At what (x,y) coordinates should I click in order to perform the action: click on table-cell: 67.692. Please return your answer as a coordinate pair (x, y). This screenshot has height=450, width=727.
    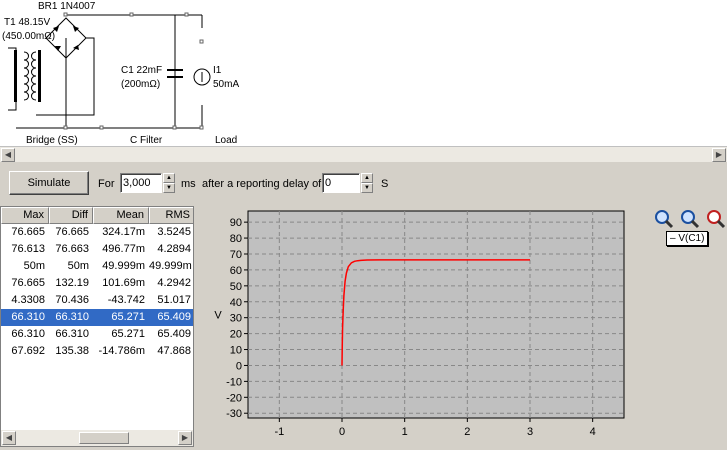
    Looking at the image, I should click on (28, 351).